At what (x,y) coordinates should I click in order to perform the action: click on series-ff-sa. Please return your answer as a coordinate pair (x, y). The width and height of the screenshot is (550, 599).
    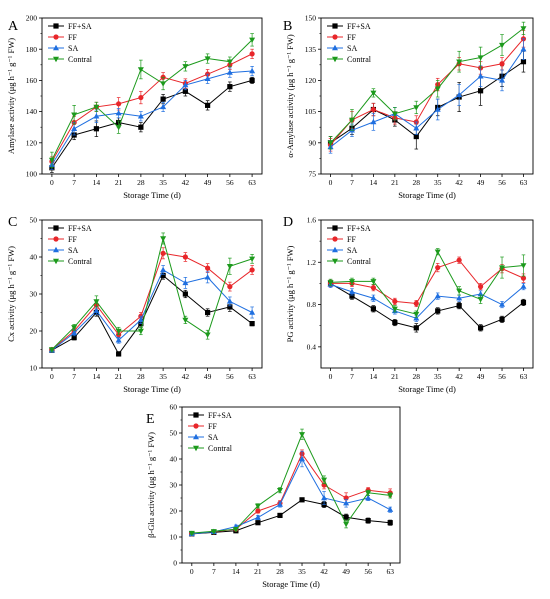
    Looking at the image, I should click on (427, 306).